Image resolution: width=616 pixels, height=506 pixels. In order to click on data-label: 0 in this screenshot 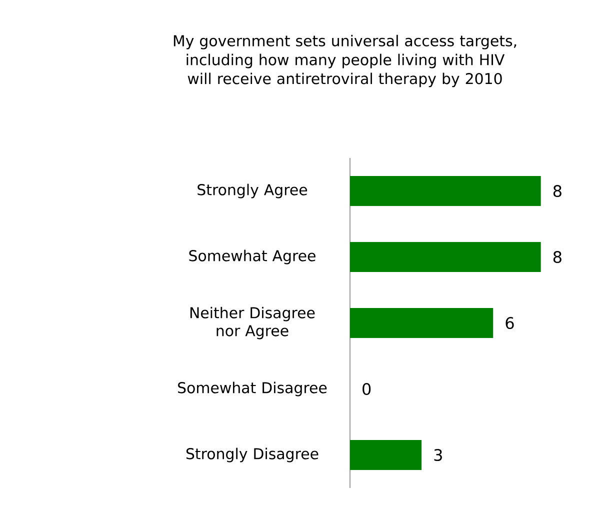, I will do `click(366, 389)`.